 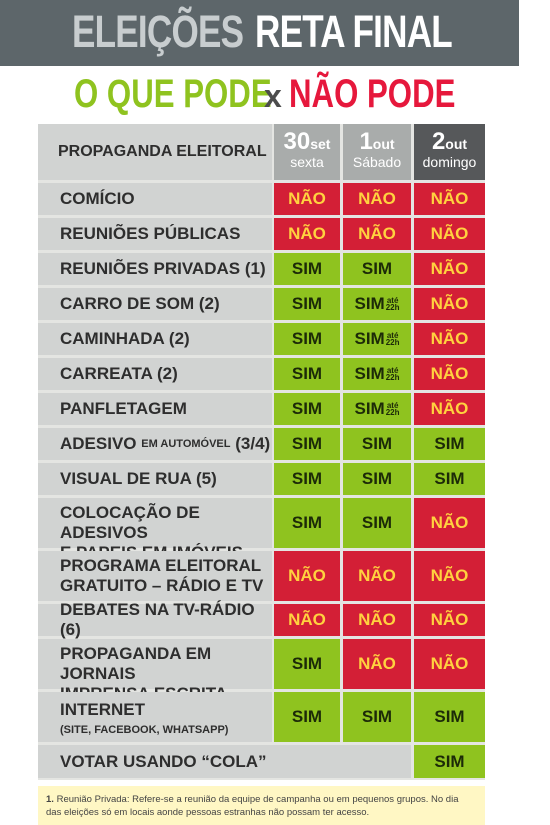 What do you see at coordinates (162, 585) in the screenshot?
I see `row-label-line2: GRATUITO – RÁDIO E TV` at bounding box center [162, 585].